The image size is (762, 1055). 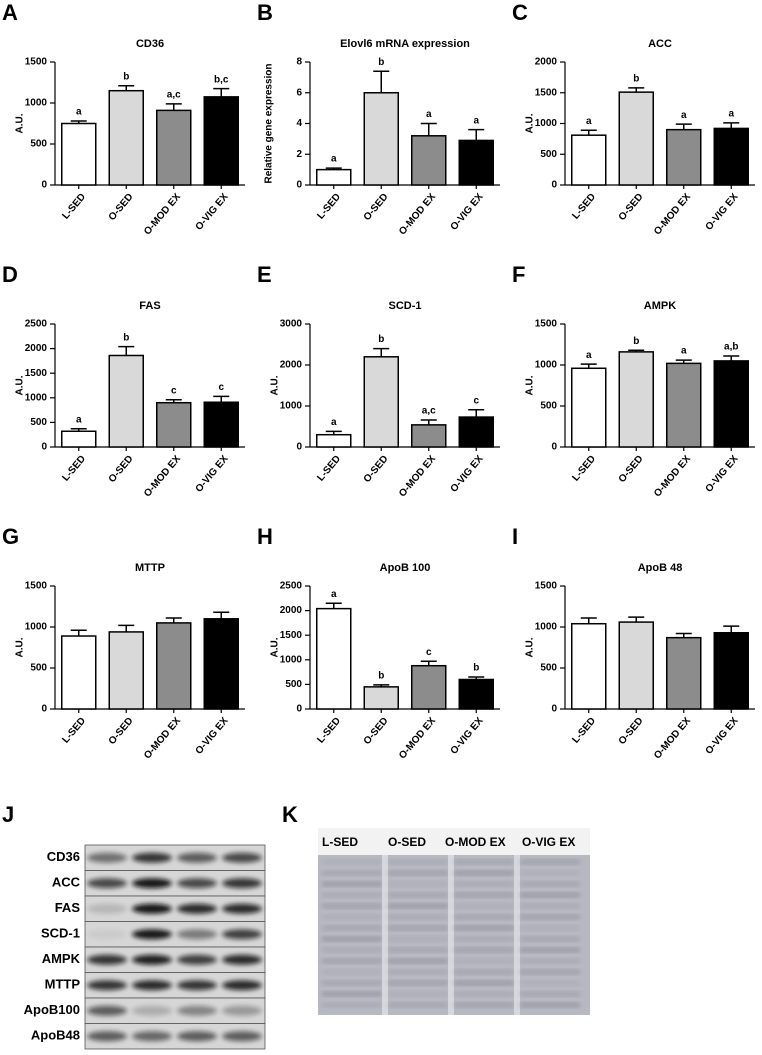 I want to click on panel-letter: K, so click(x=290, y=814).